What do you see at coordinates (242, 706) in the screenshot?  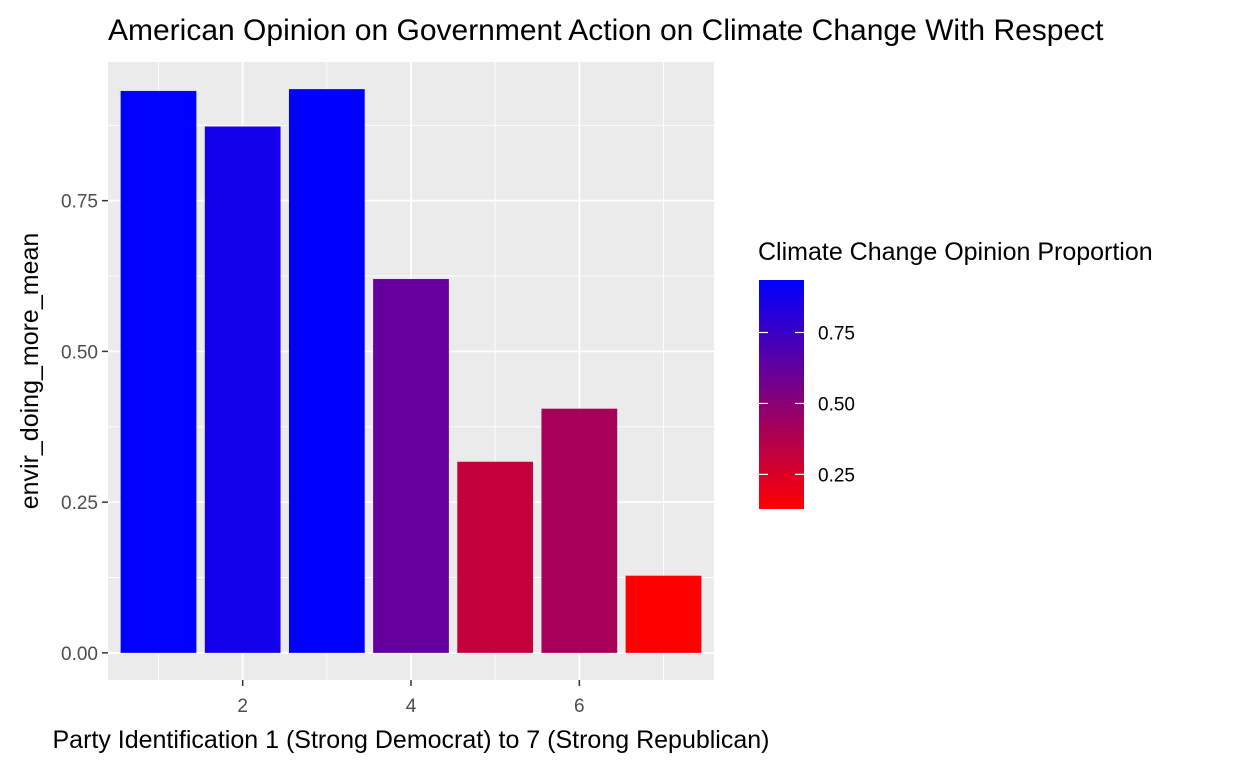 I see `x-tick-label: 2` at bounding box center [242, 706].